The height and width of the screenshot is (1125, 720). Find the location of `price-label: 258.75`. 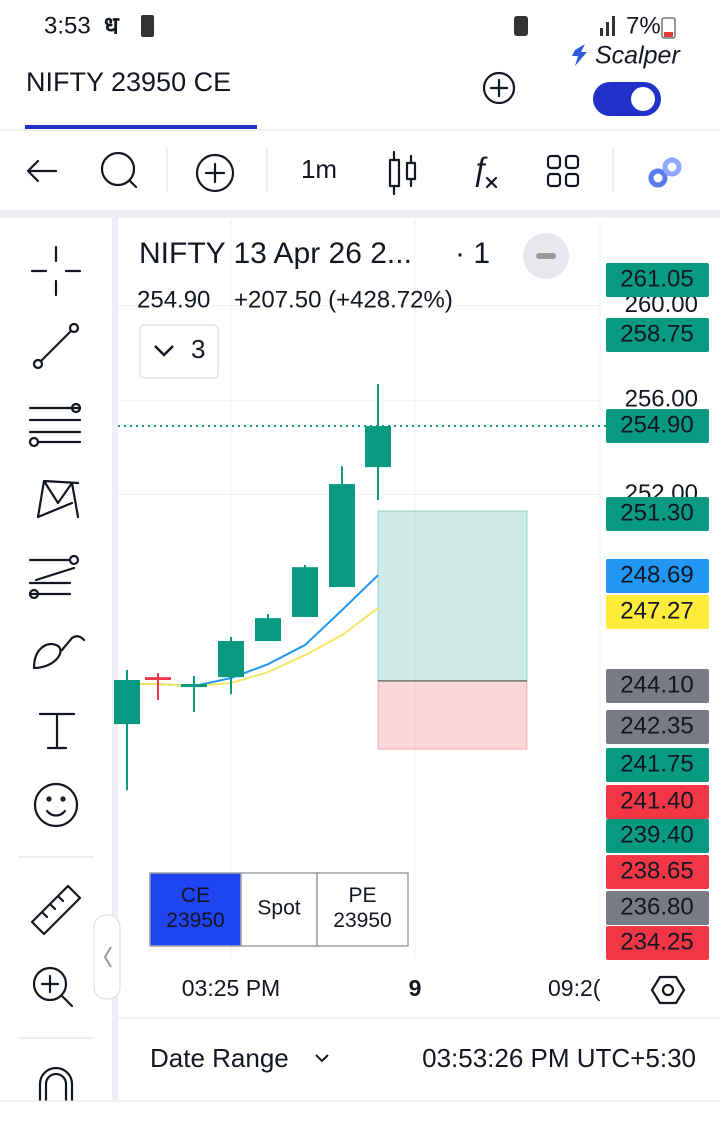

price-label: 258.75 is located at coordinates (656, 333).